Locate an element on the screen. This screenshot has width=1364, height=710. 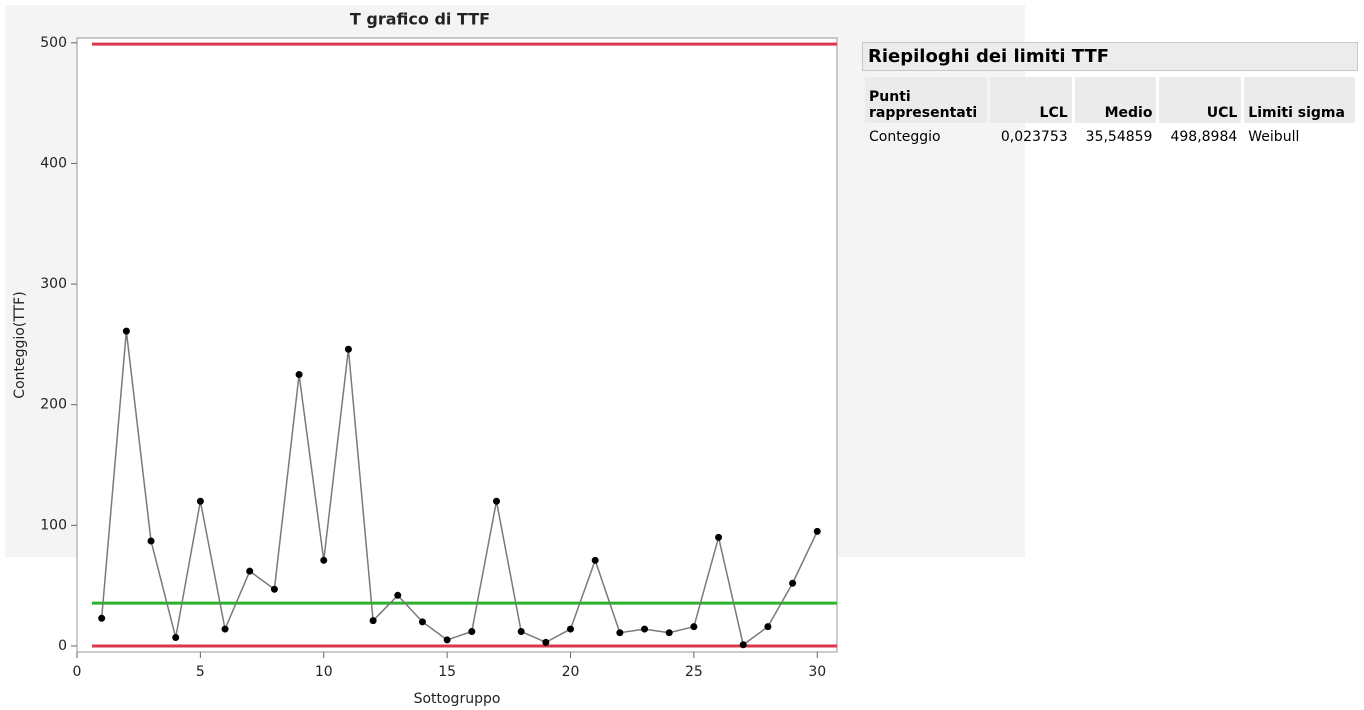
table-cell: Weibull is located at coordinates (1274, 137).